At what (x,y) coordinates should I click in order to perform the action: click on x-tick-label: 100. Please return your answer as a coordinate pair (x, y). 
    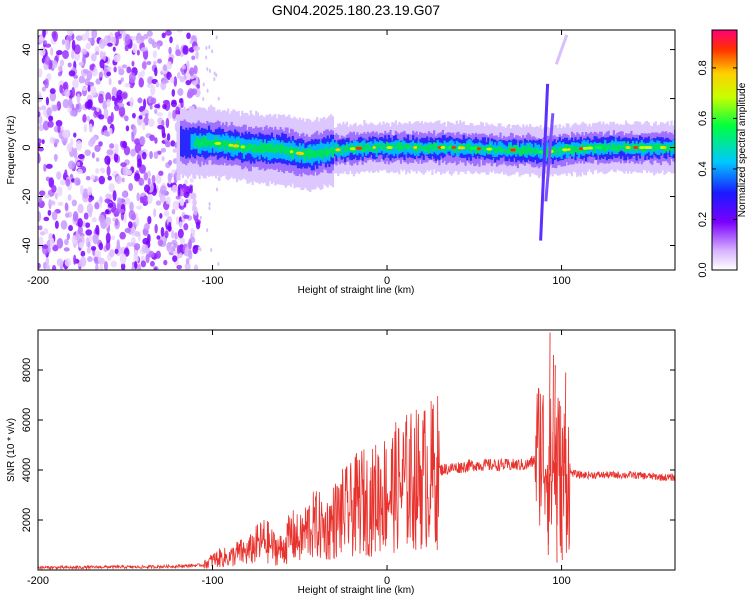
    Looking at the image, I should click on (561, 281).